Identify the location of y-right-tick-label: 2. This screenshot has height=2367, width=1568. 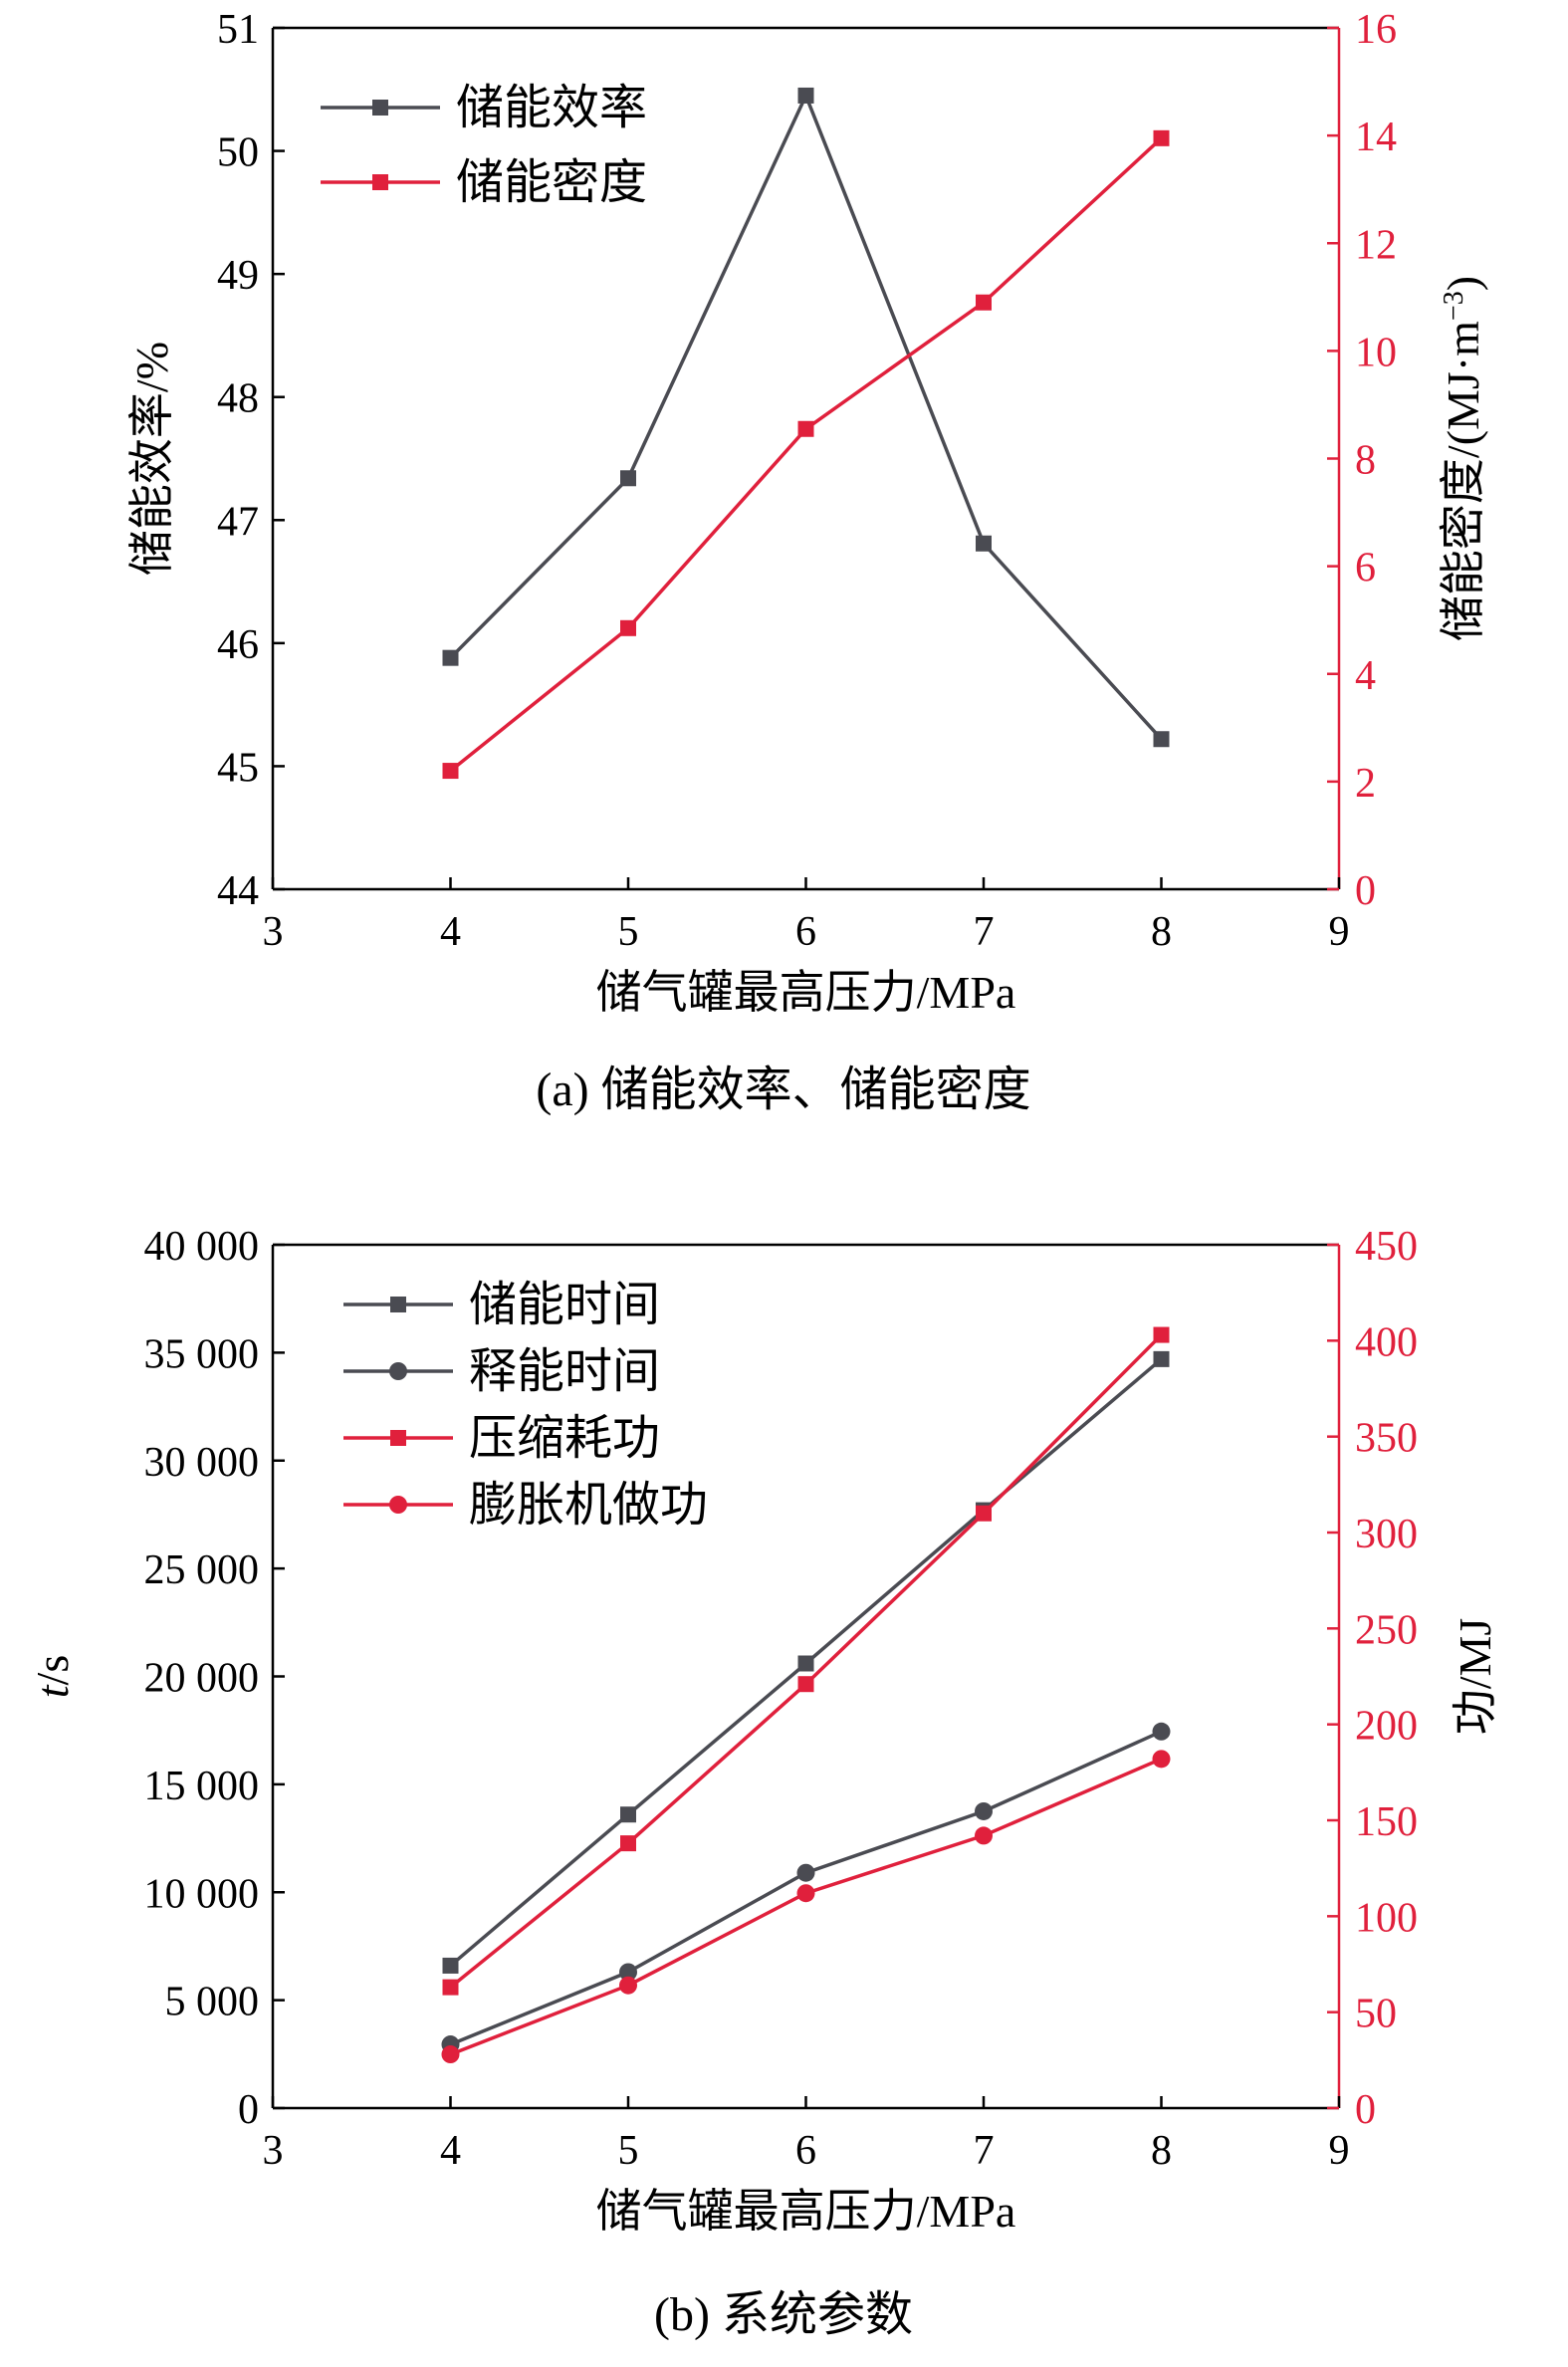
(1366, 784).